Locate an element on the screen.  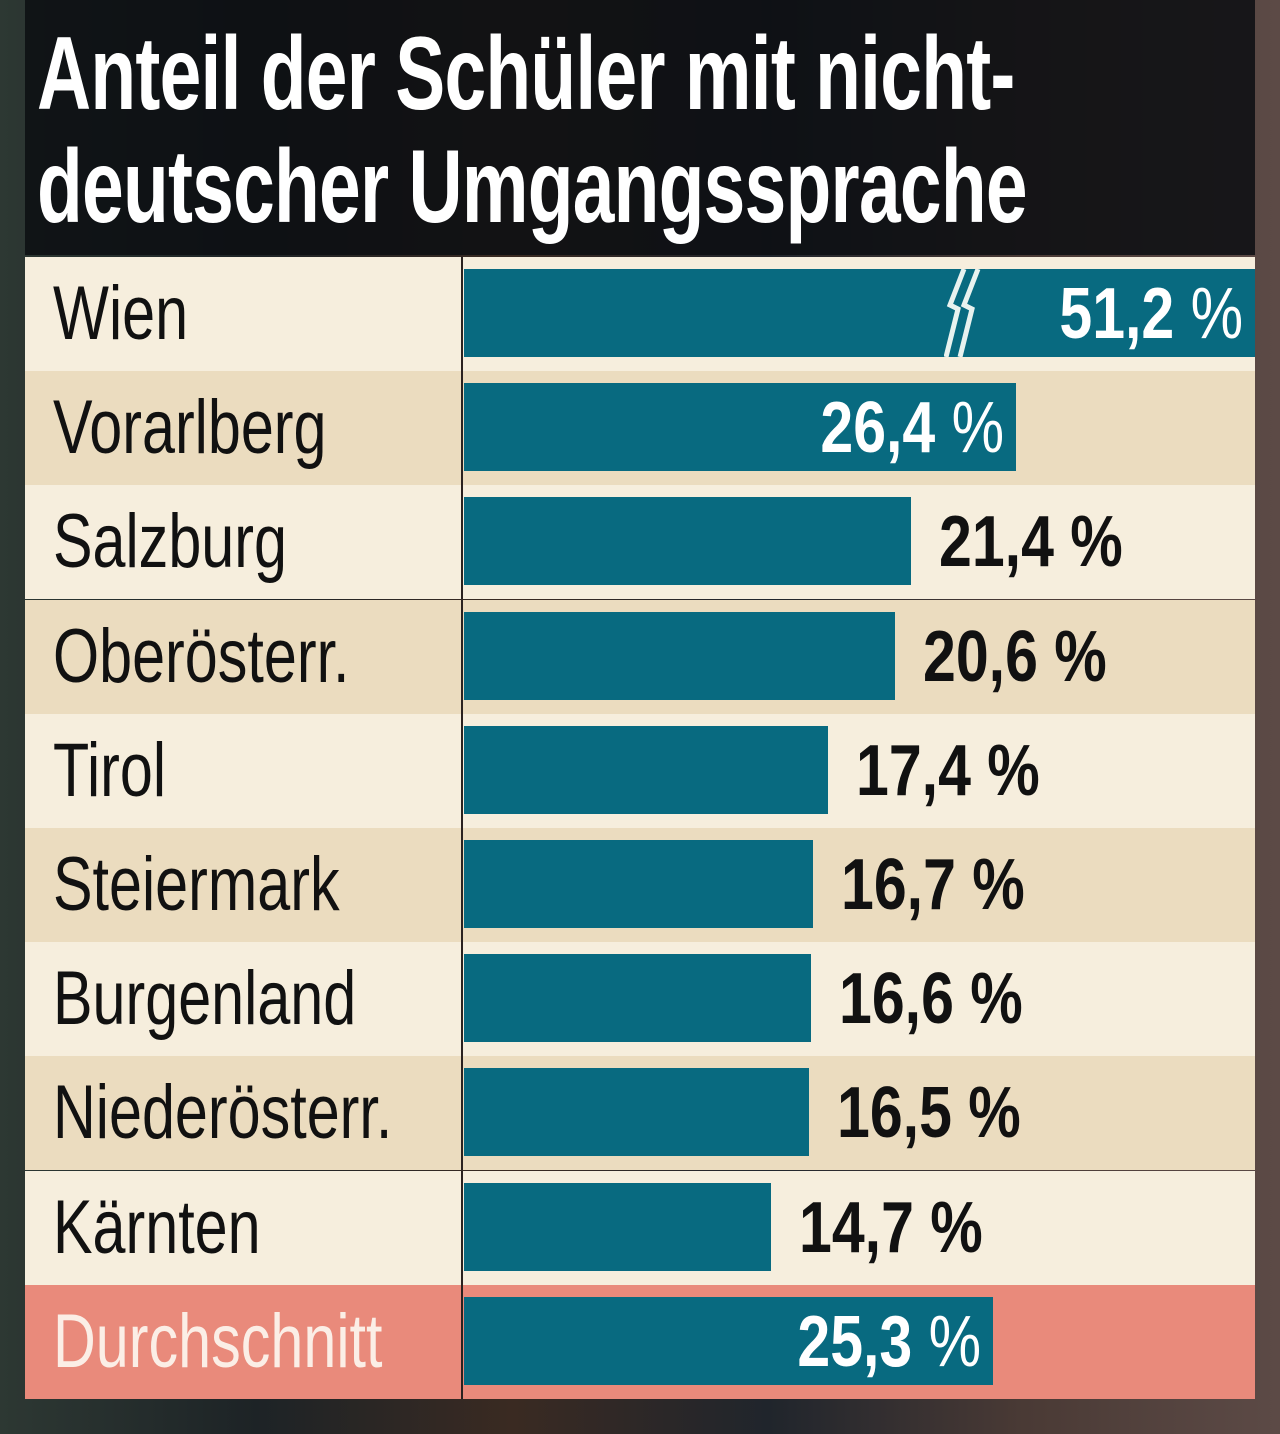
bar-row: Burgenland 16,6 % is located at coordinates (640, 999).